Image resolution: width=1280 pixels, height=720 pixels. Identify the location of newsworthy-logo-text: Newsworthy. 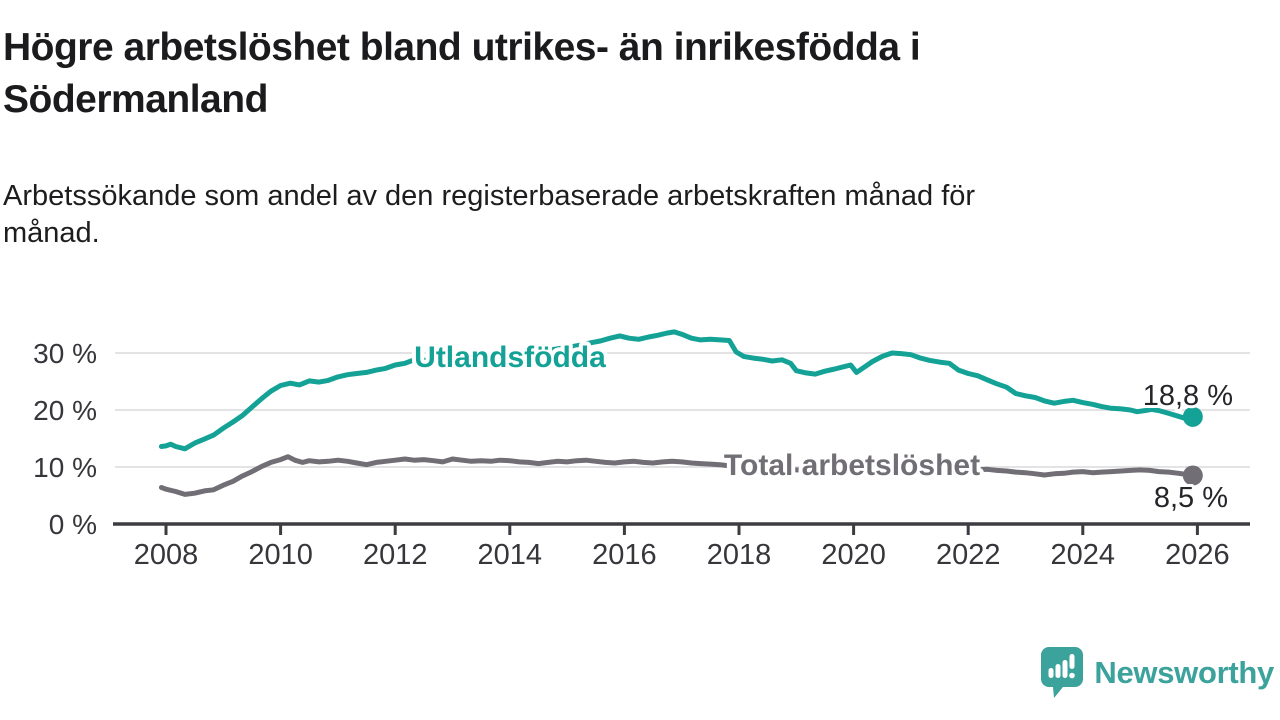
(1184, 672).